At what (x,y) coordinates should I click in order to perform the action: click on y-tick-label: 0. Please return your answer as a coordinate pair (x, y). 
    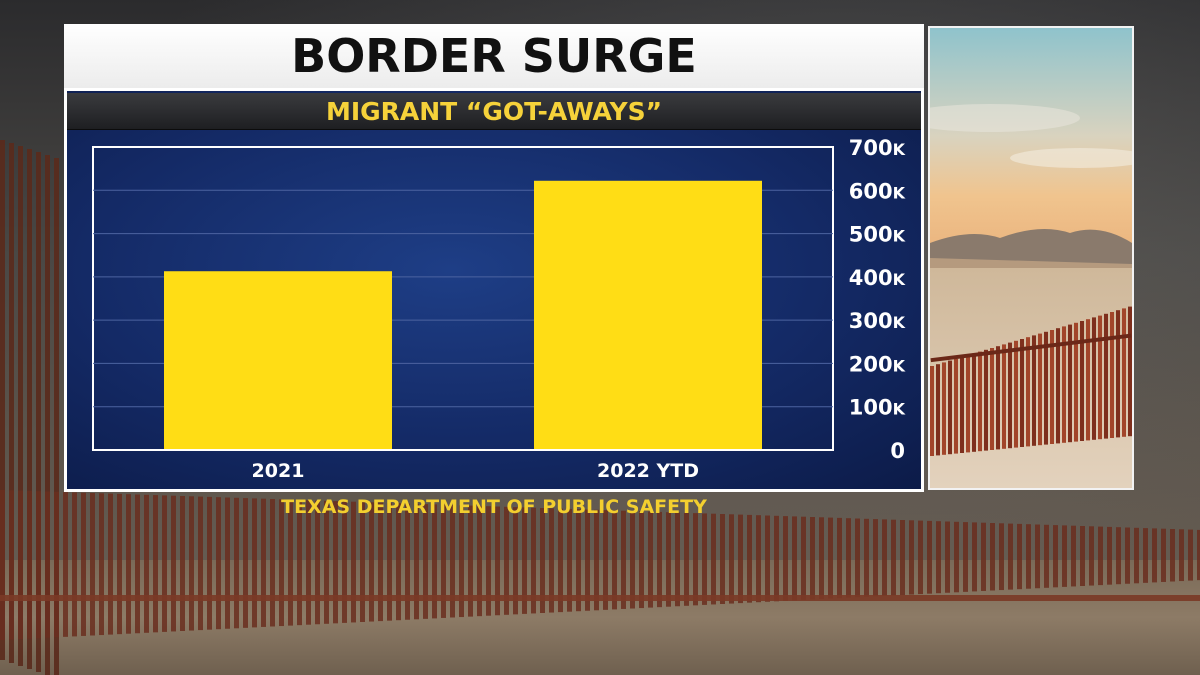
    Looking at the image, I should click on (897, 451).